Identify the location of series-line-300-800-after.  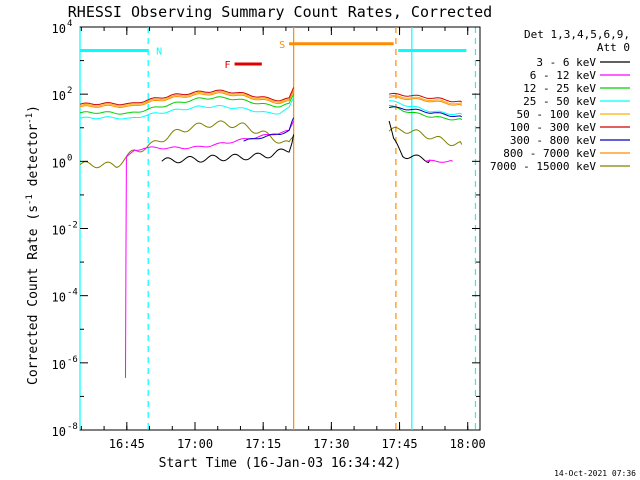
(426, 112).